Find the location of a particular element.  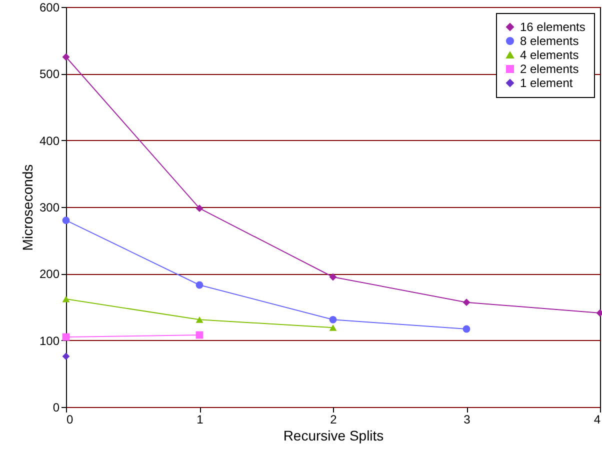

x-tick-label: 3 is located at coordinates (467, 419).